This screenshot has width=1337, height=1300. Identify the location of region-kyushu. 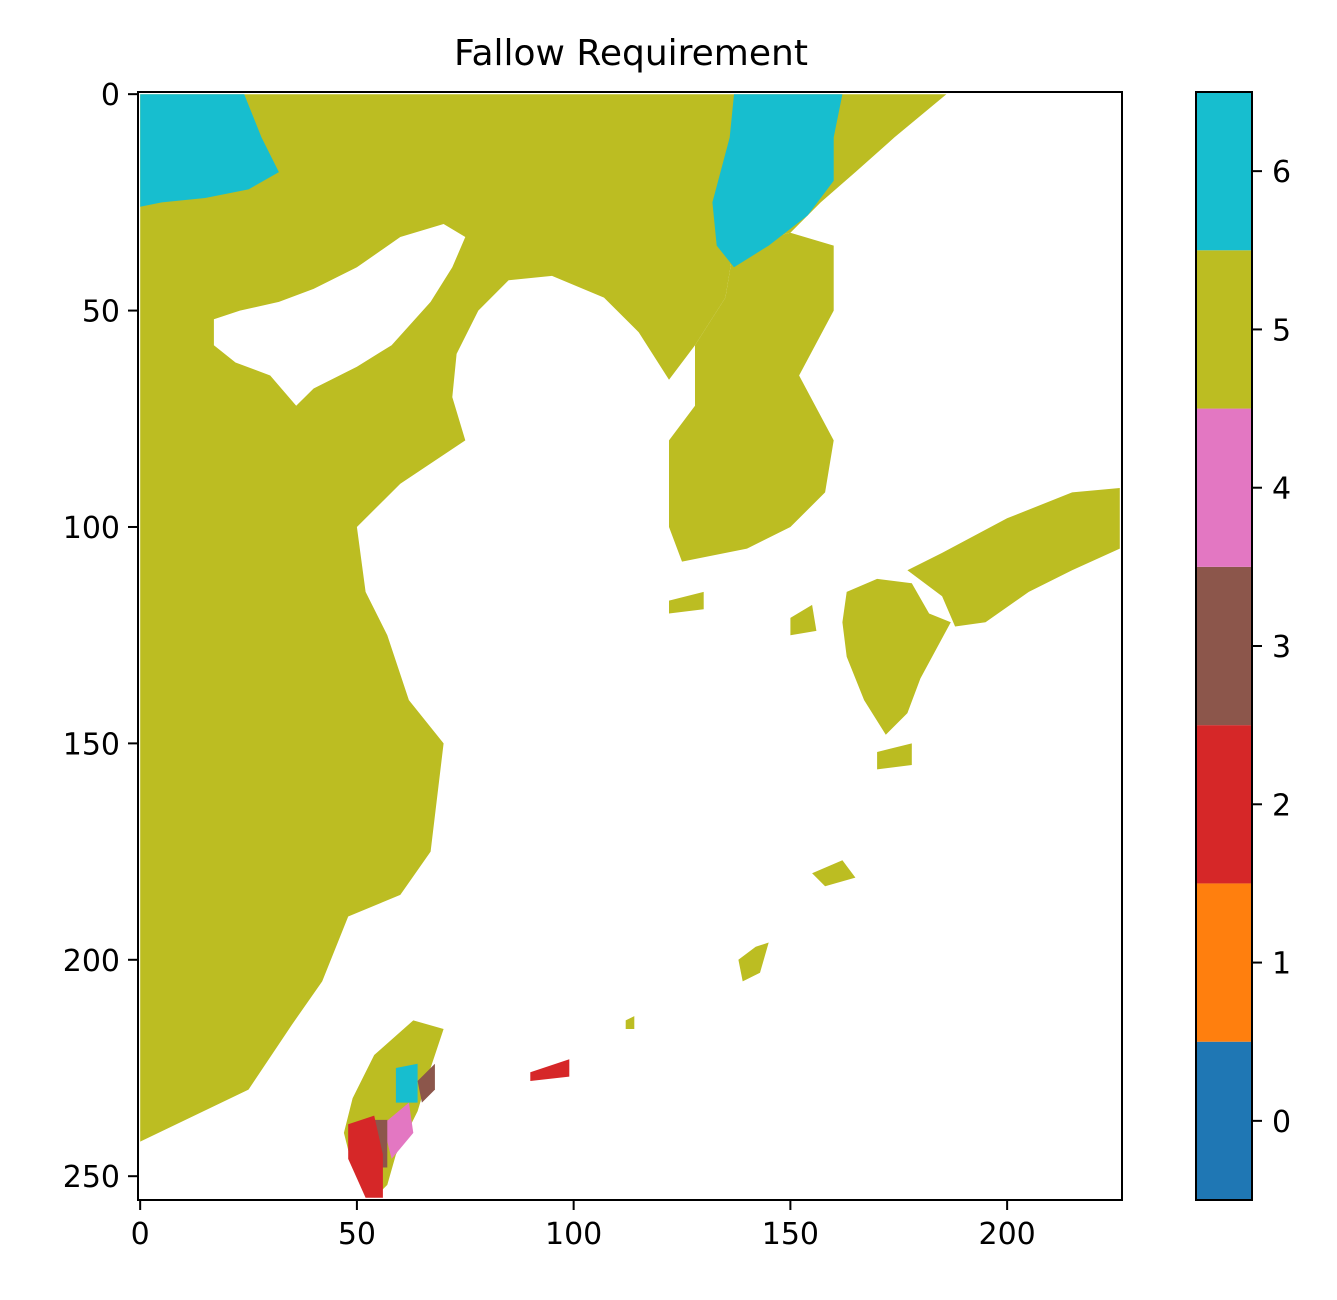
(896, 656).